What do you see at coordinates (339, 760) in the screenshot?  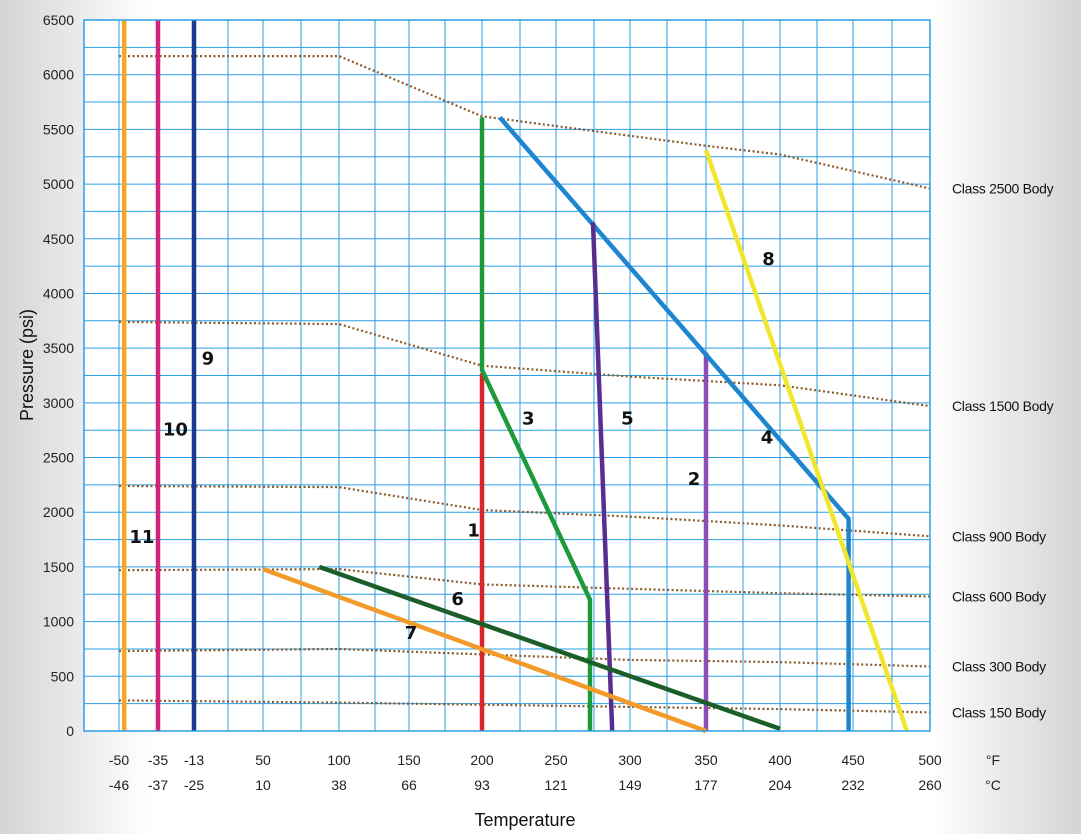 I see `x-tick-label-f: 100` at bounding box center [339, 760].